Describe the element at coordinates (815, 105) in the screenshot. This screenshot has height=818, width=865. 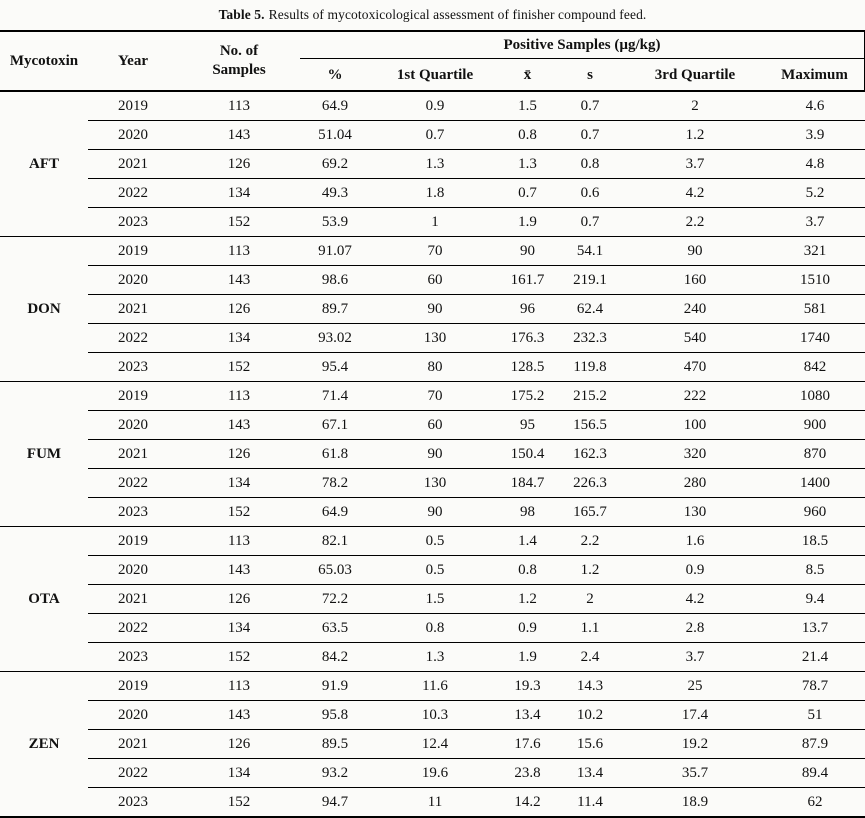
I see `cell-max: 4.6` at that location.